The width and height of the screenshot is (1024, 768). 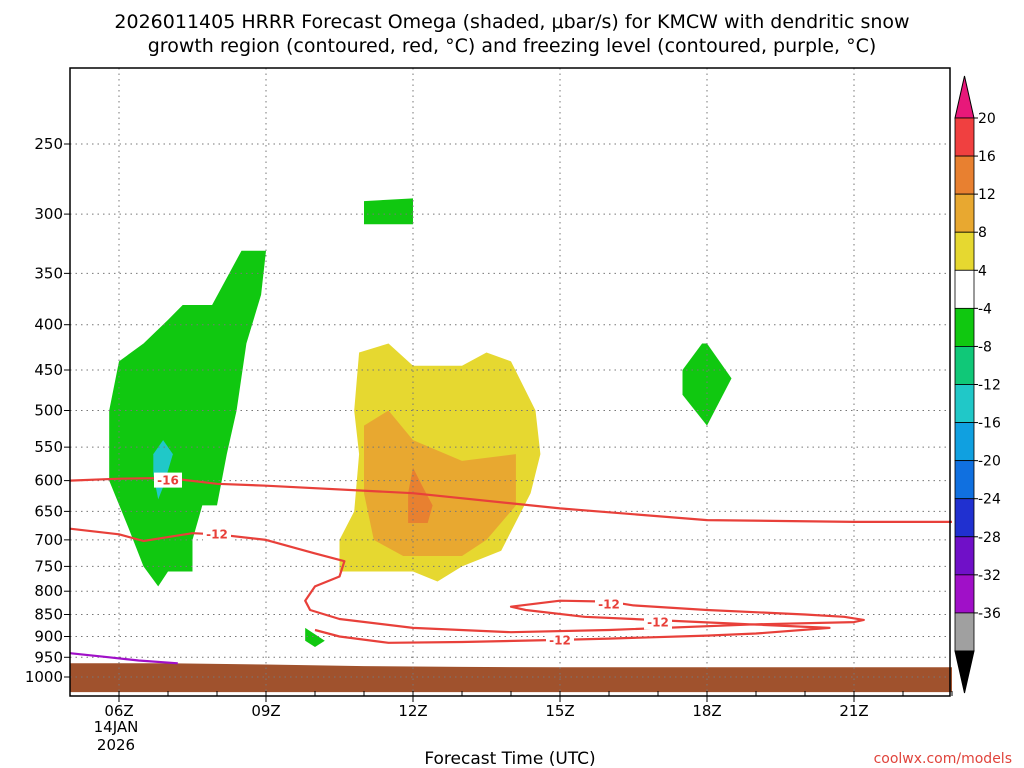 I want to click on y-tick-label-750: 750, so click(x=48, y=566).